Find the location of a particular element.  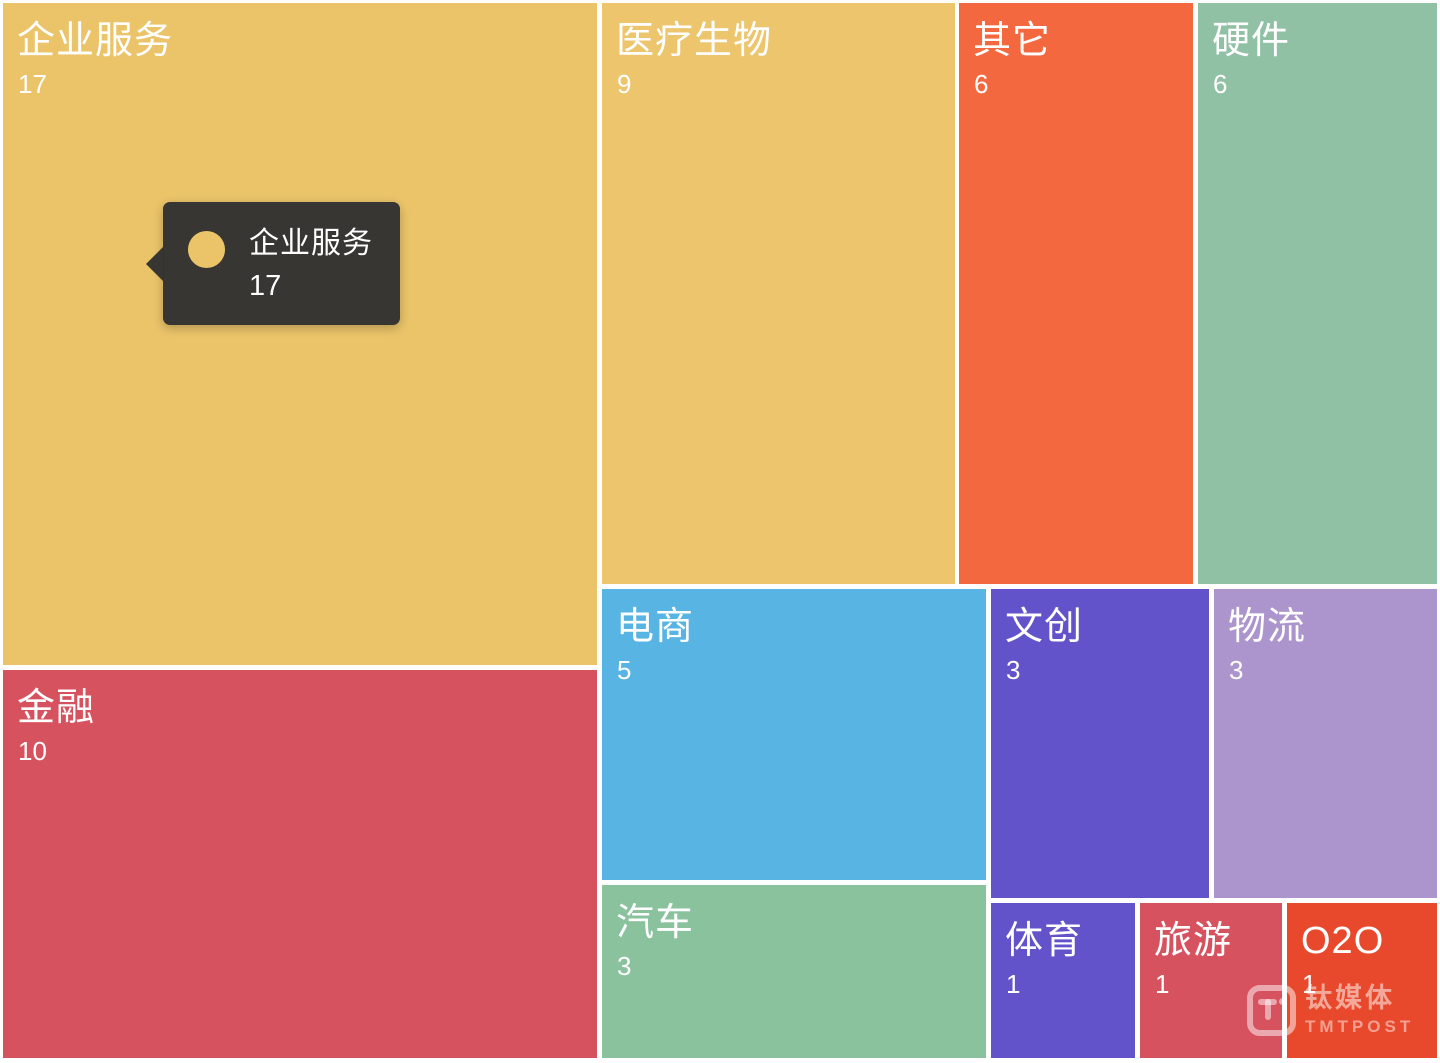

tmtpost-logo-icon is located at coordinates (1271, 1010).